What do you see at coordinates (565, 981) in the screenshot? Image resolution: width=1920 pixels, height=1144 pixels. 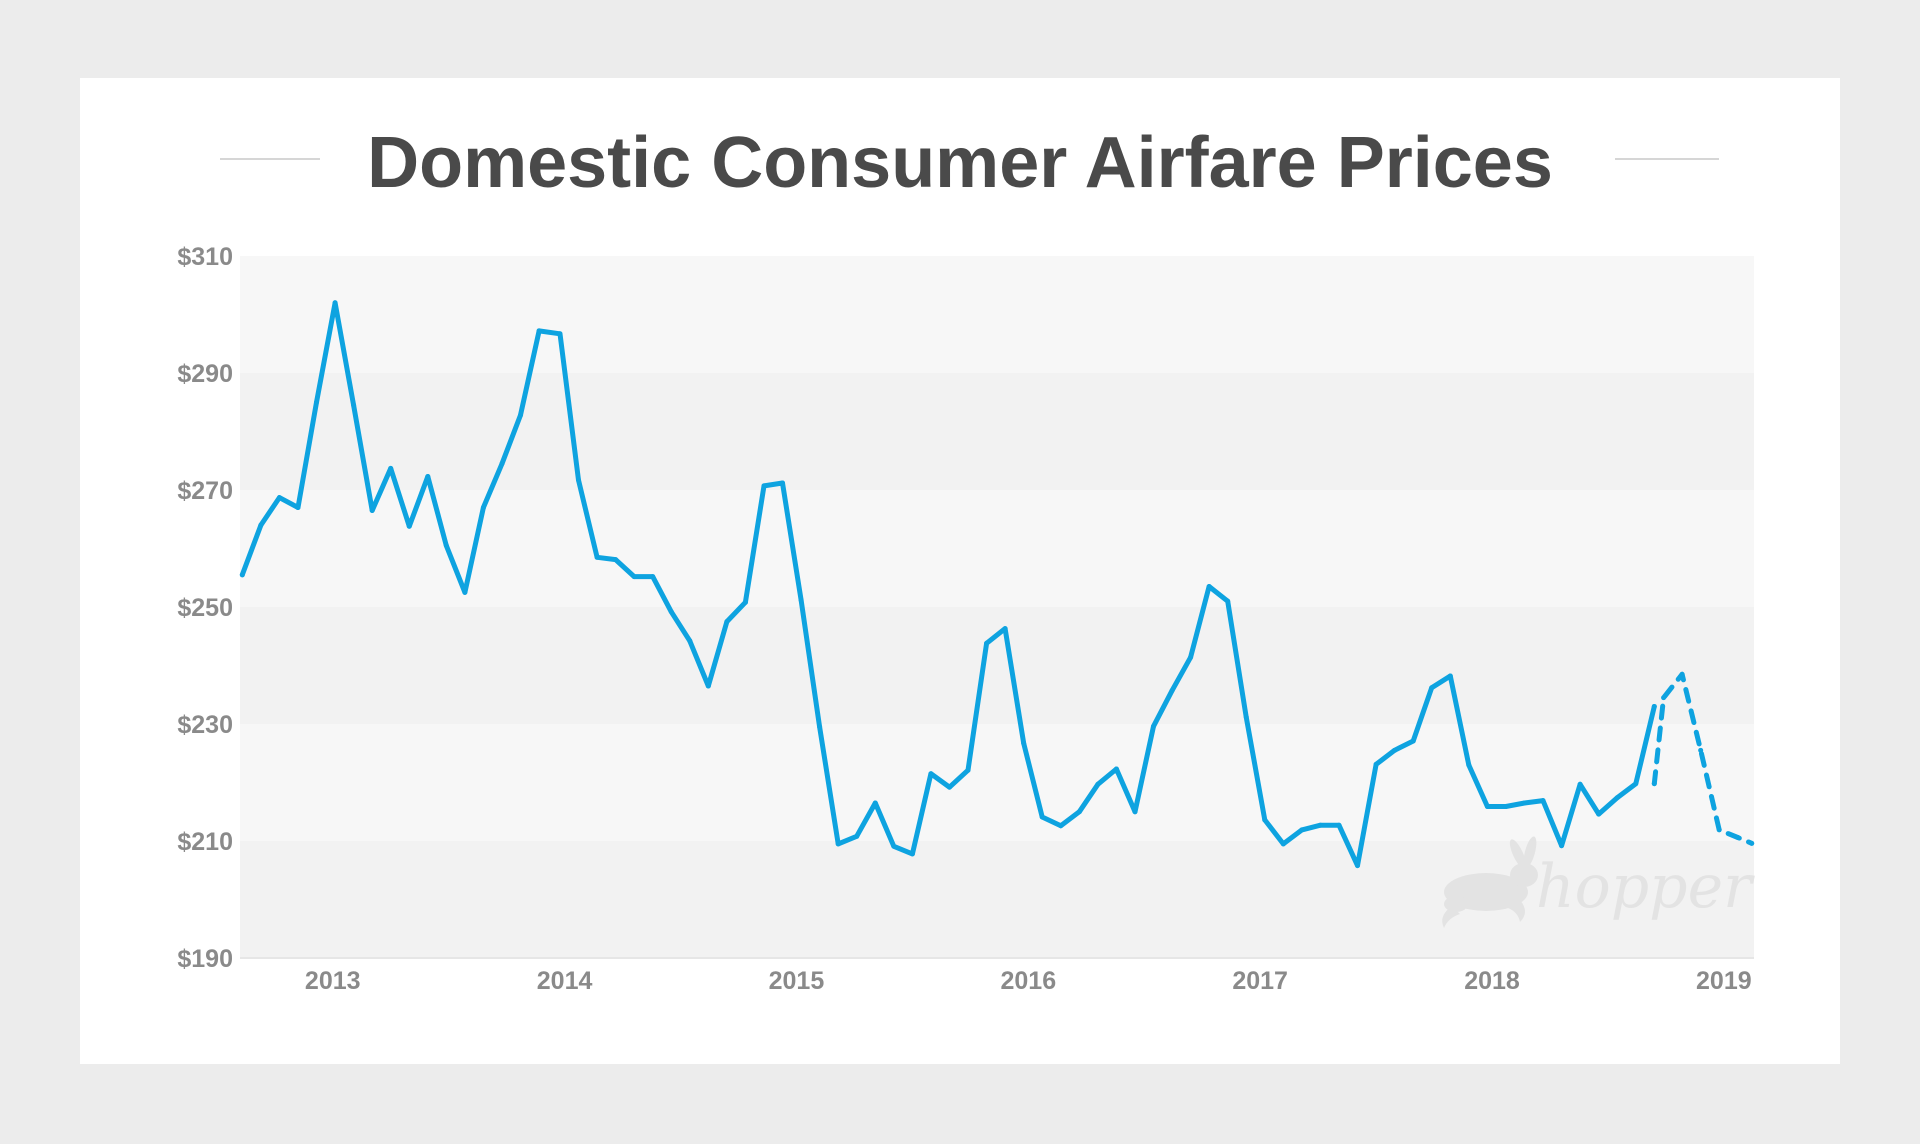 I see `x-tick-label: 2014` at bounding box center [565, 981].